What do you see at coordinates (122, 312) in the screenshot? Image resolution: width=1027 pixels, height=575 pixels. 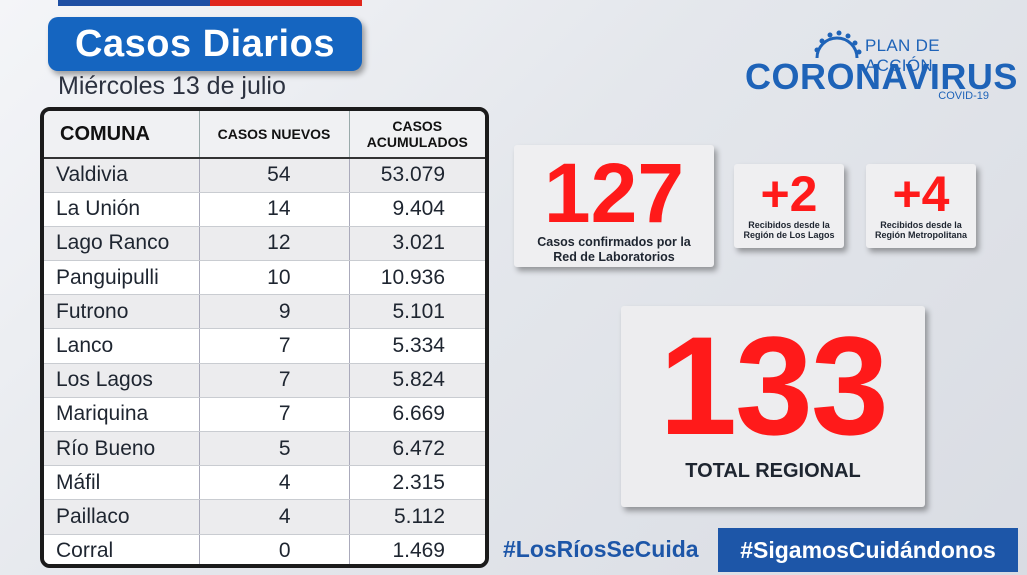 I see `cell-comuna: Futrono` at bounding box center [122, 312].